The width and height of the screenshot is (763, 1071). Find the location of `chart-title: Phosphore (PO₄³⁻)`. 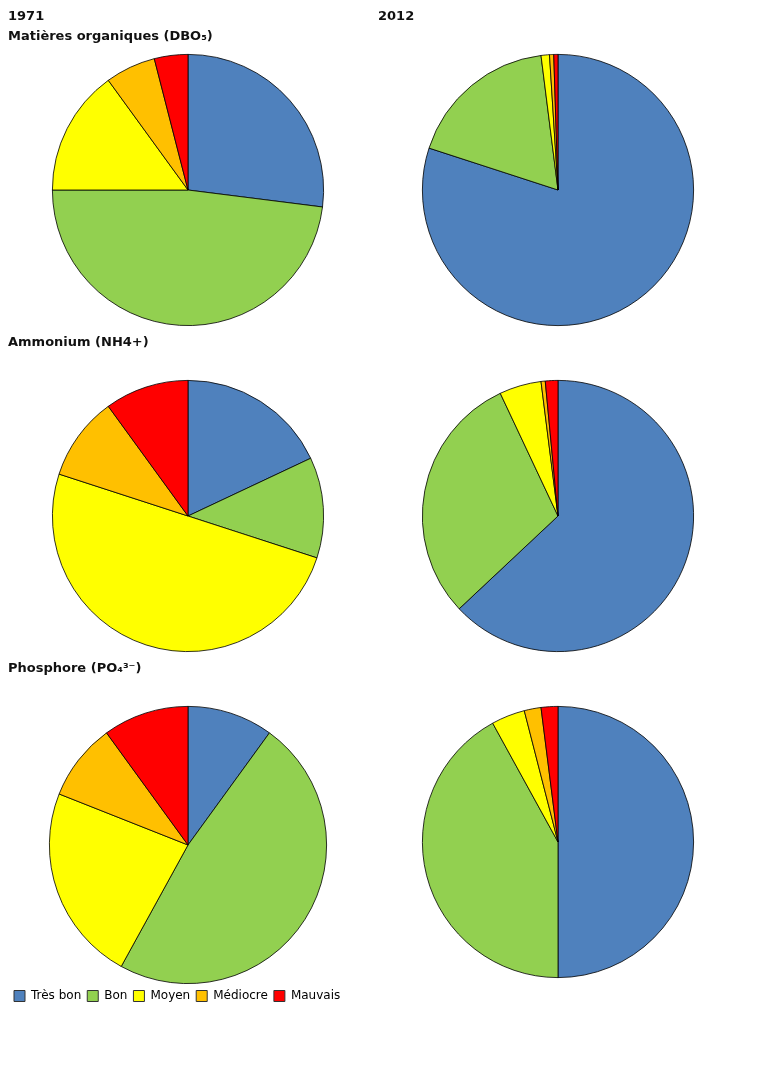

chart-title: Phosphore (PO₄³⁻) is located at coordinates (75, 668).